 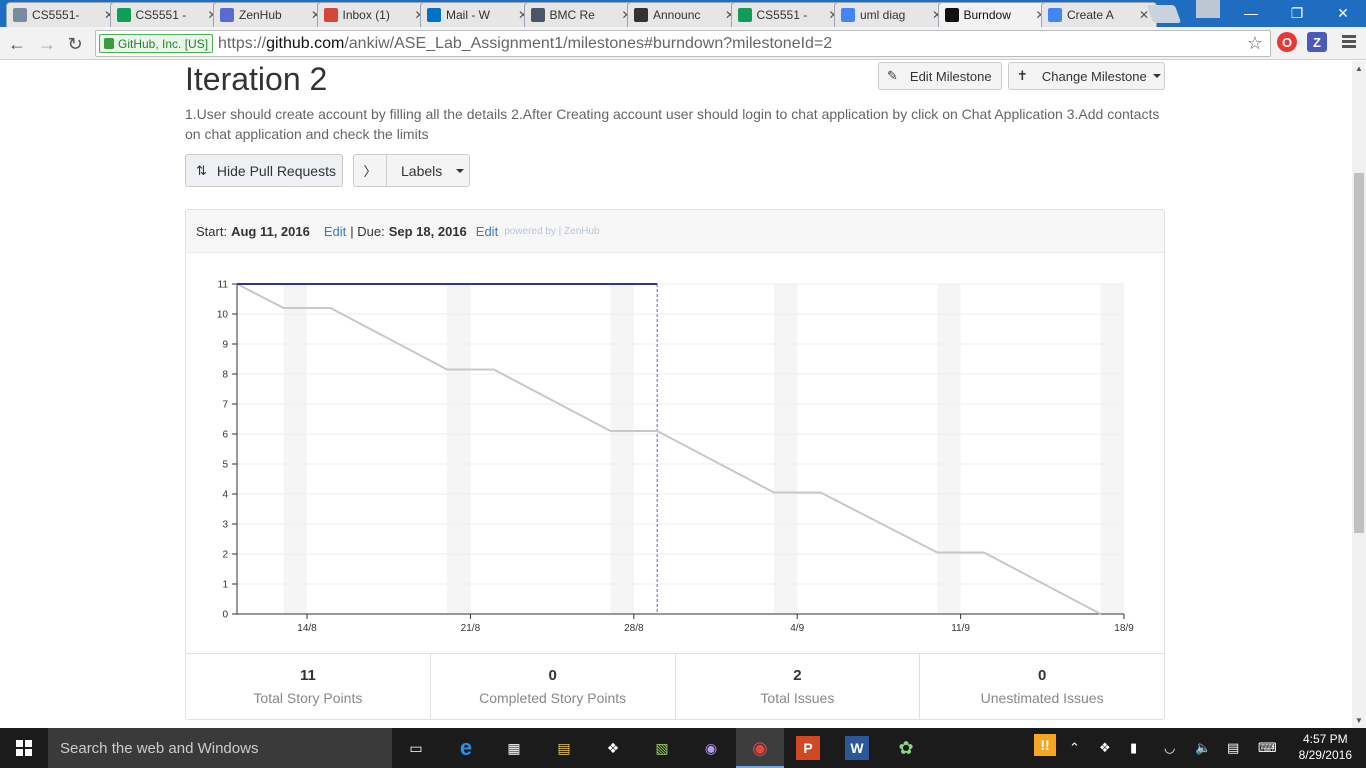 I want to click on profile-button, so click(x=1208, y=9).